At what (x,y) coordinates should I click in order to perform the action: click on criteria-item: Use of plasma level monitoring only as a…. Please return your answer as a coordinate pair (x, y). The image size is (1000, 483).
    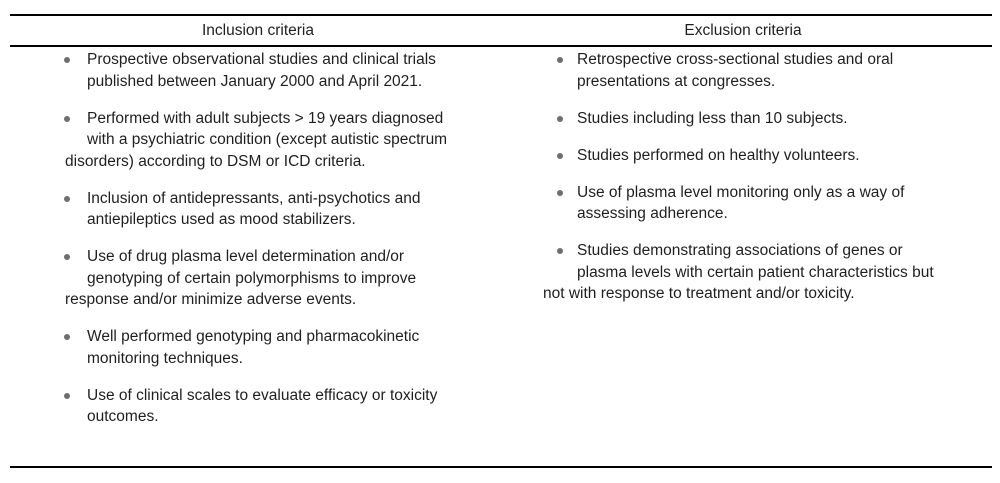
    Looking at the image, I should click on (745, 203).